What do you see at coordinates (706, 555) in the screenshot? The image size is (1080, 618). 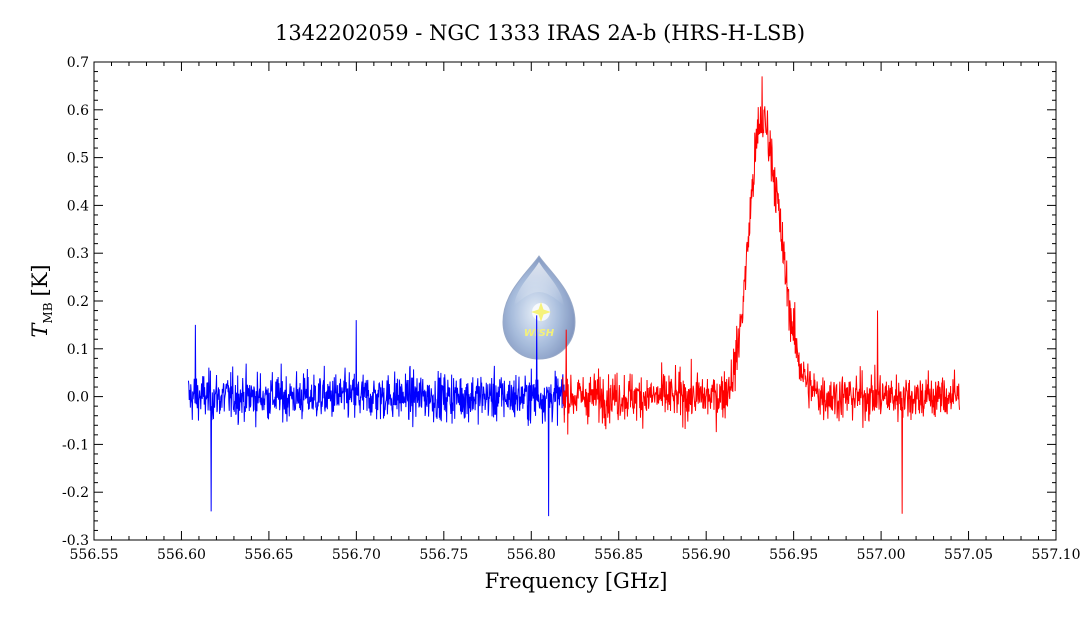 I see `x-tick-label: 556.90` at bounding box center [706, 555].